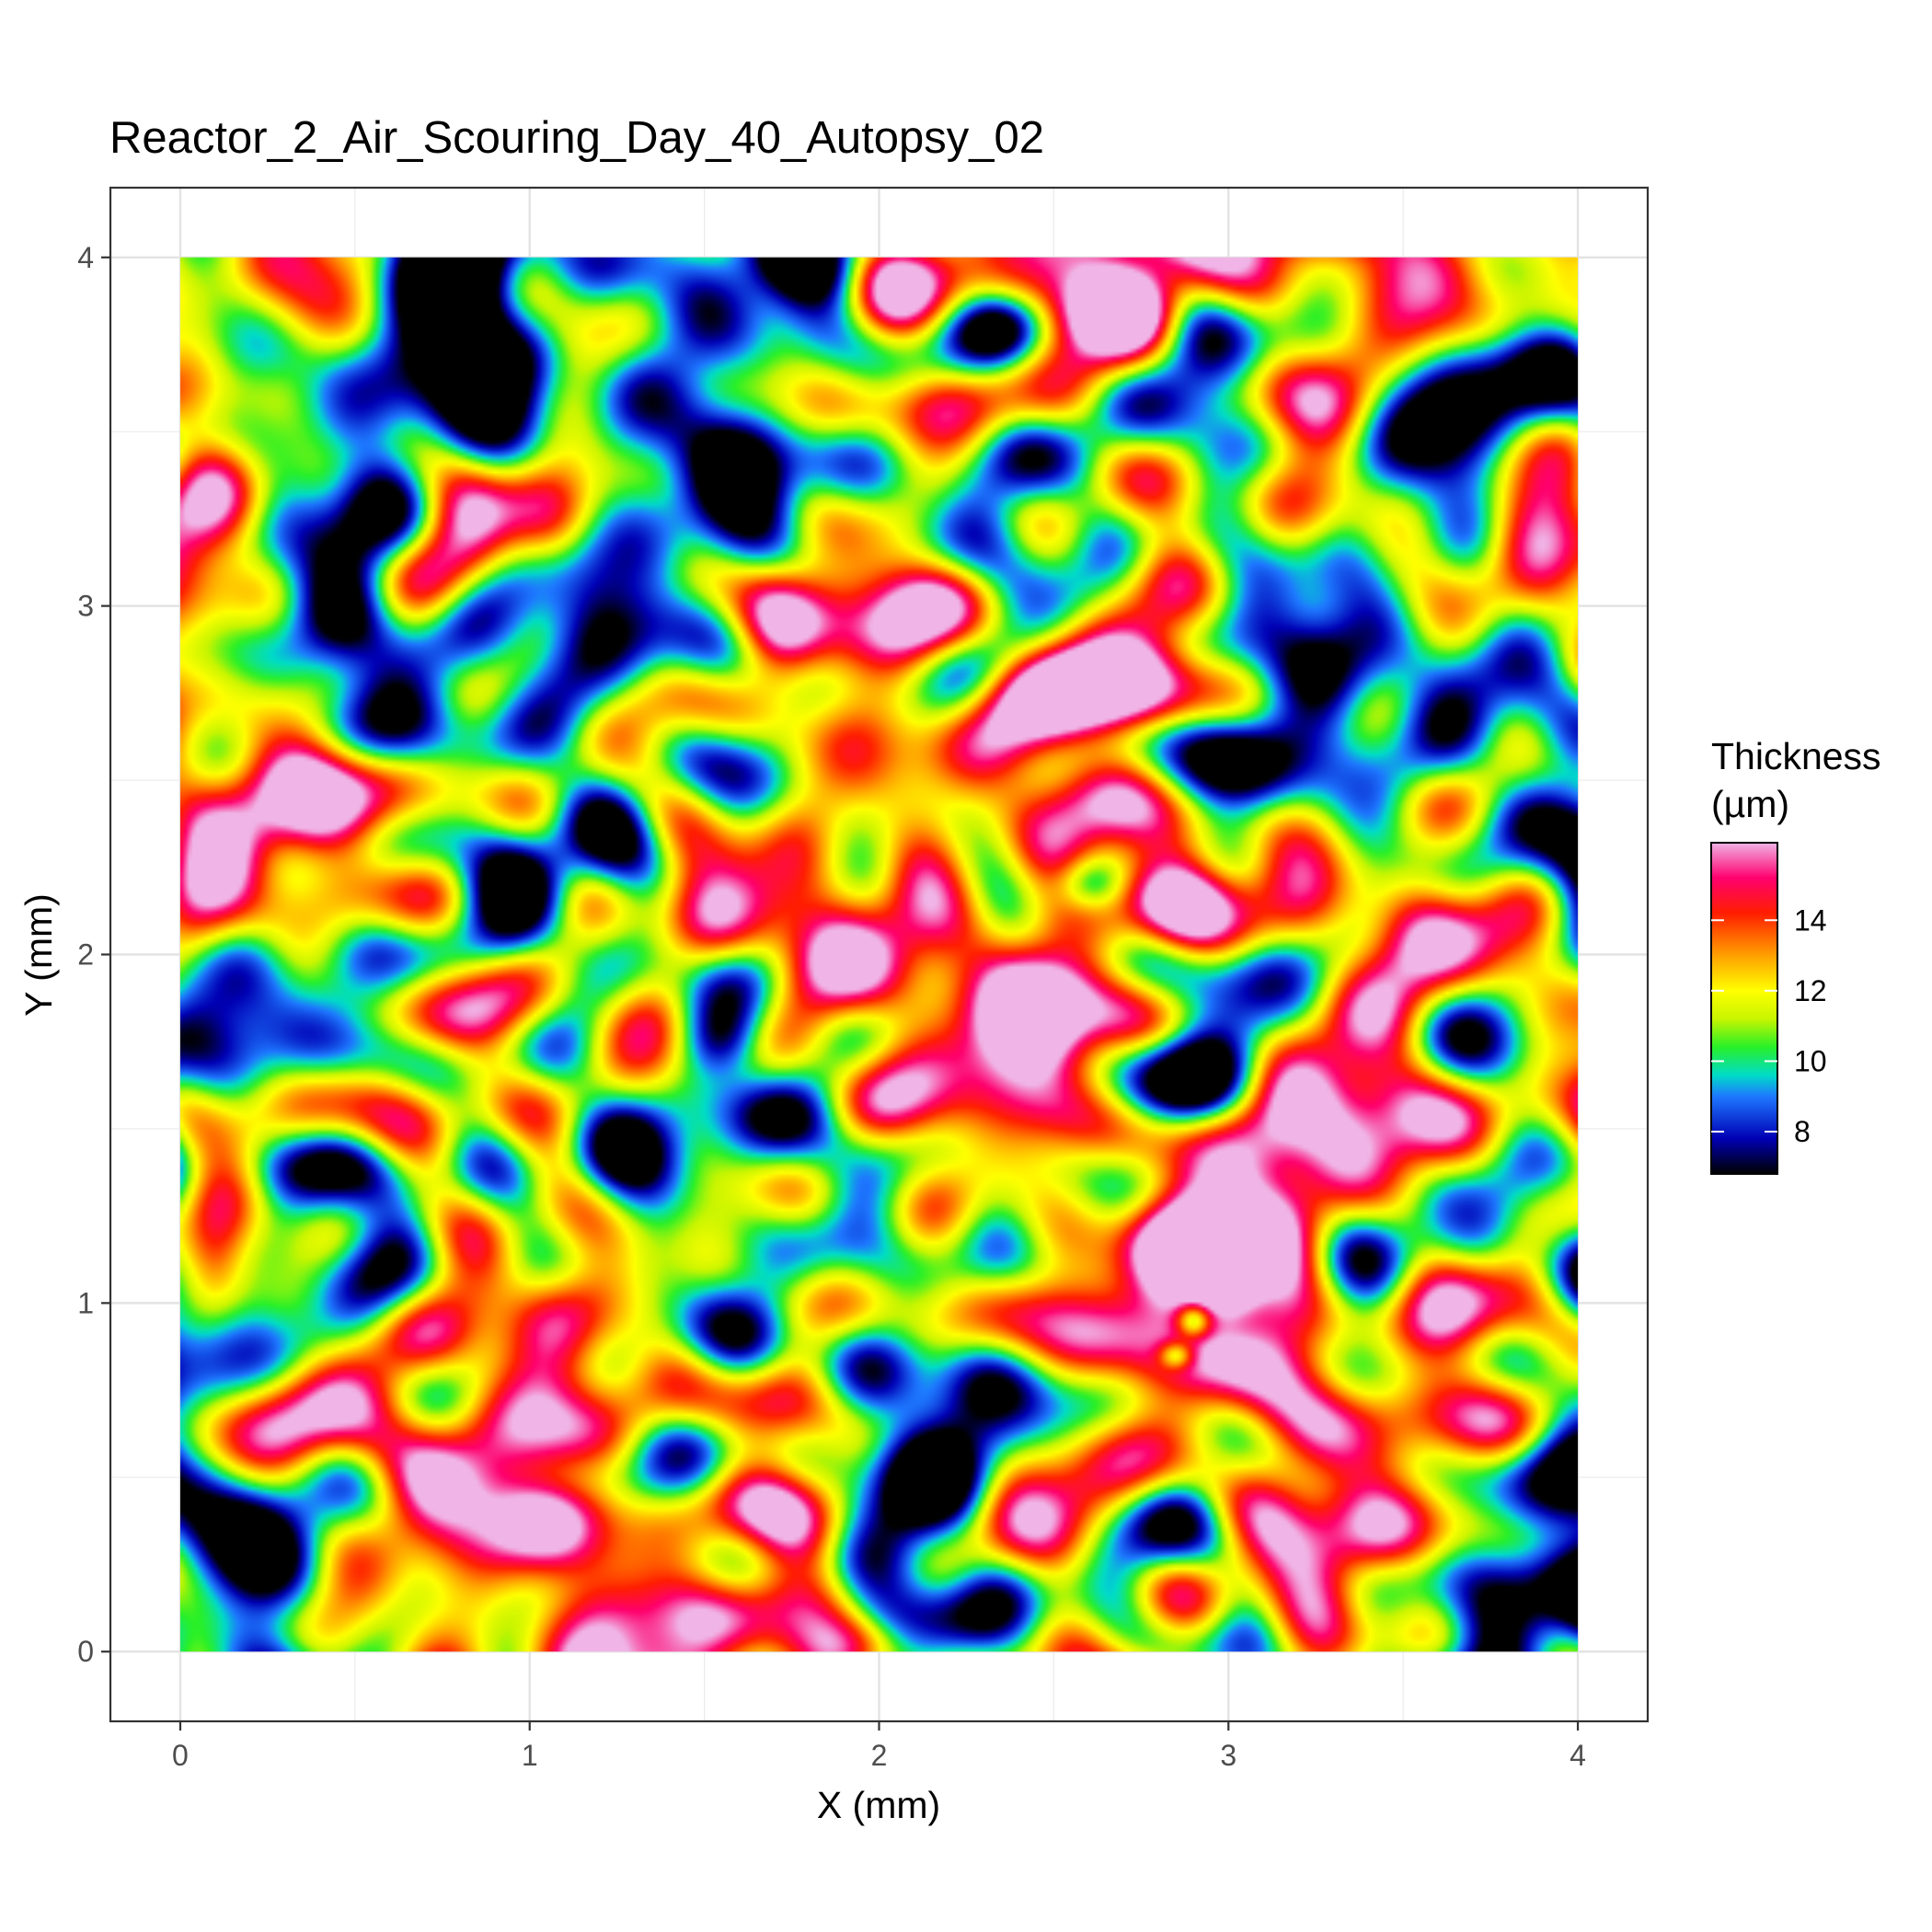 This screenshot has width=1932, height=1932. I want to click on legend-title: Thickness (µm), so click(1801, 780).